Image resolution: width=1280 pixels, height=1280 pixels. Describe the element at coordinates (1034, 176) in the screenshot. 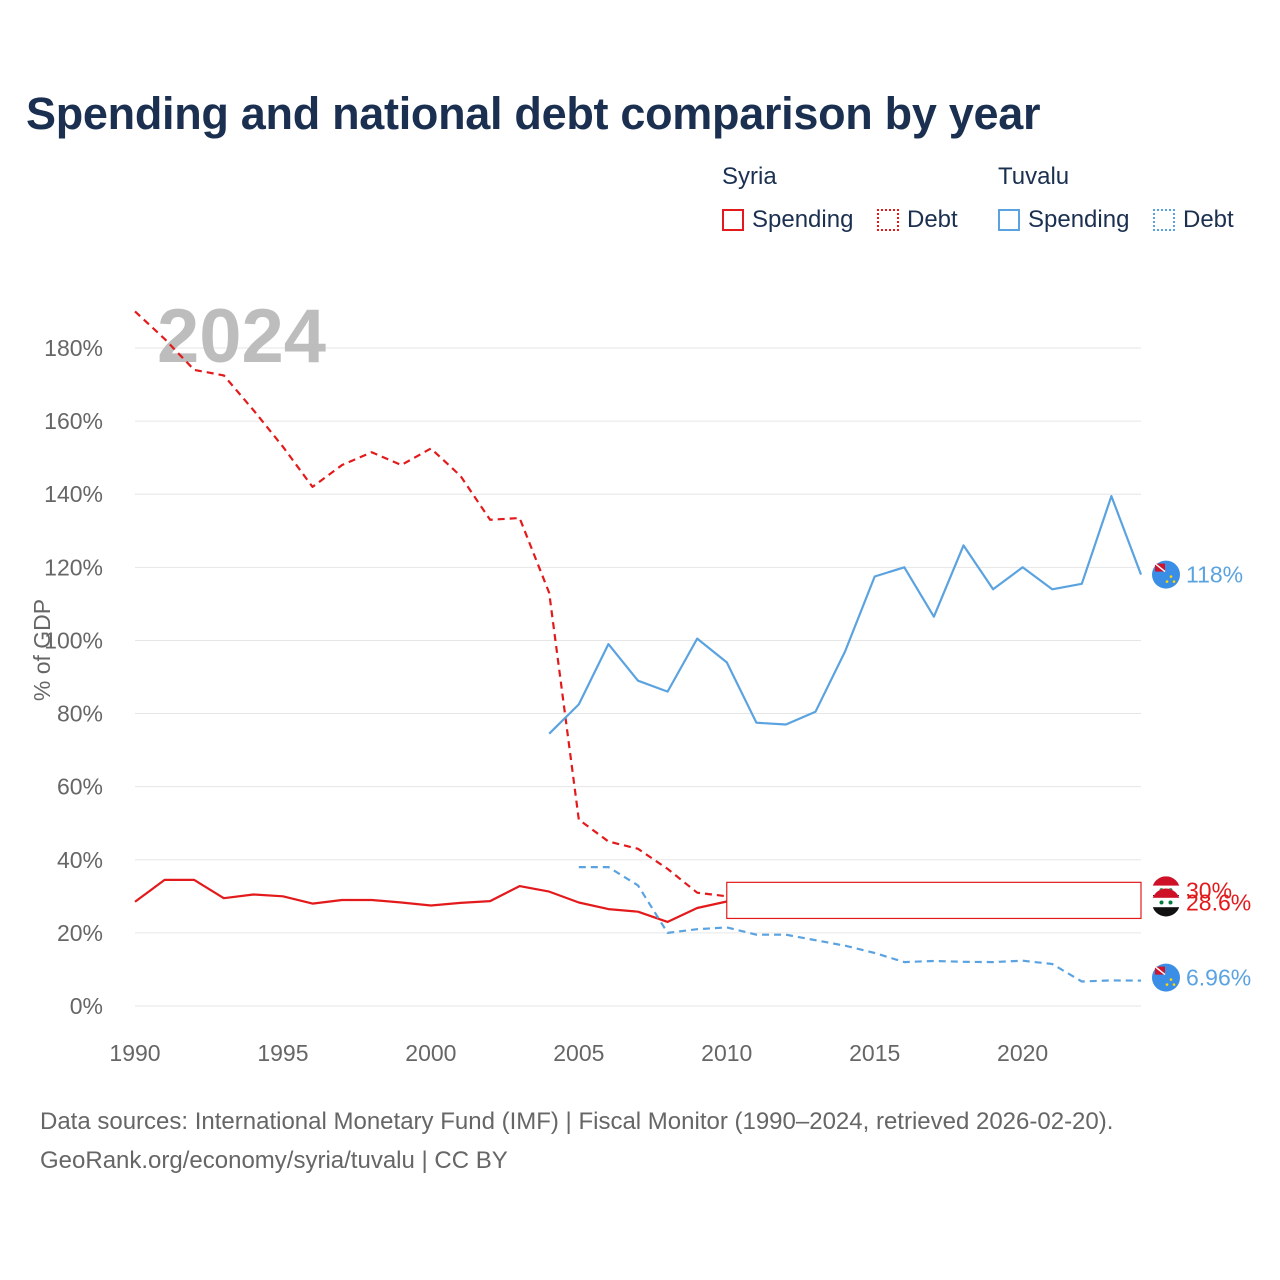

I see `legend-group-tuvalu: Tuvalu` at that location.